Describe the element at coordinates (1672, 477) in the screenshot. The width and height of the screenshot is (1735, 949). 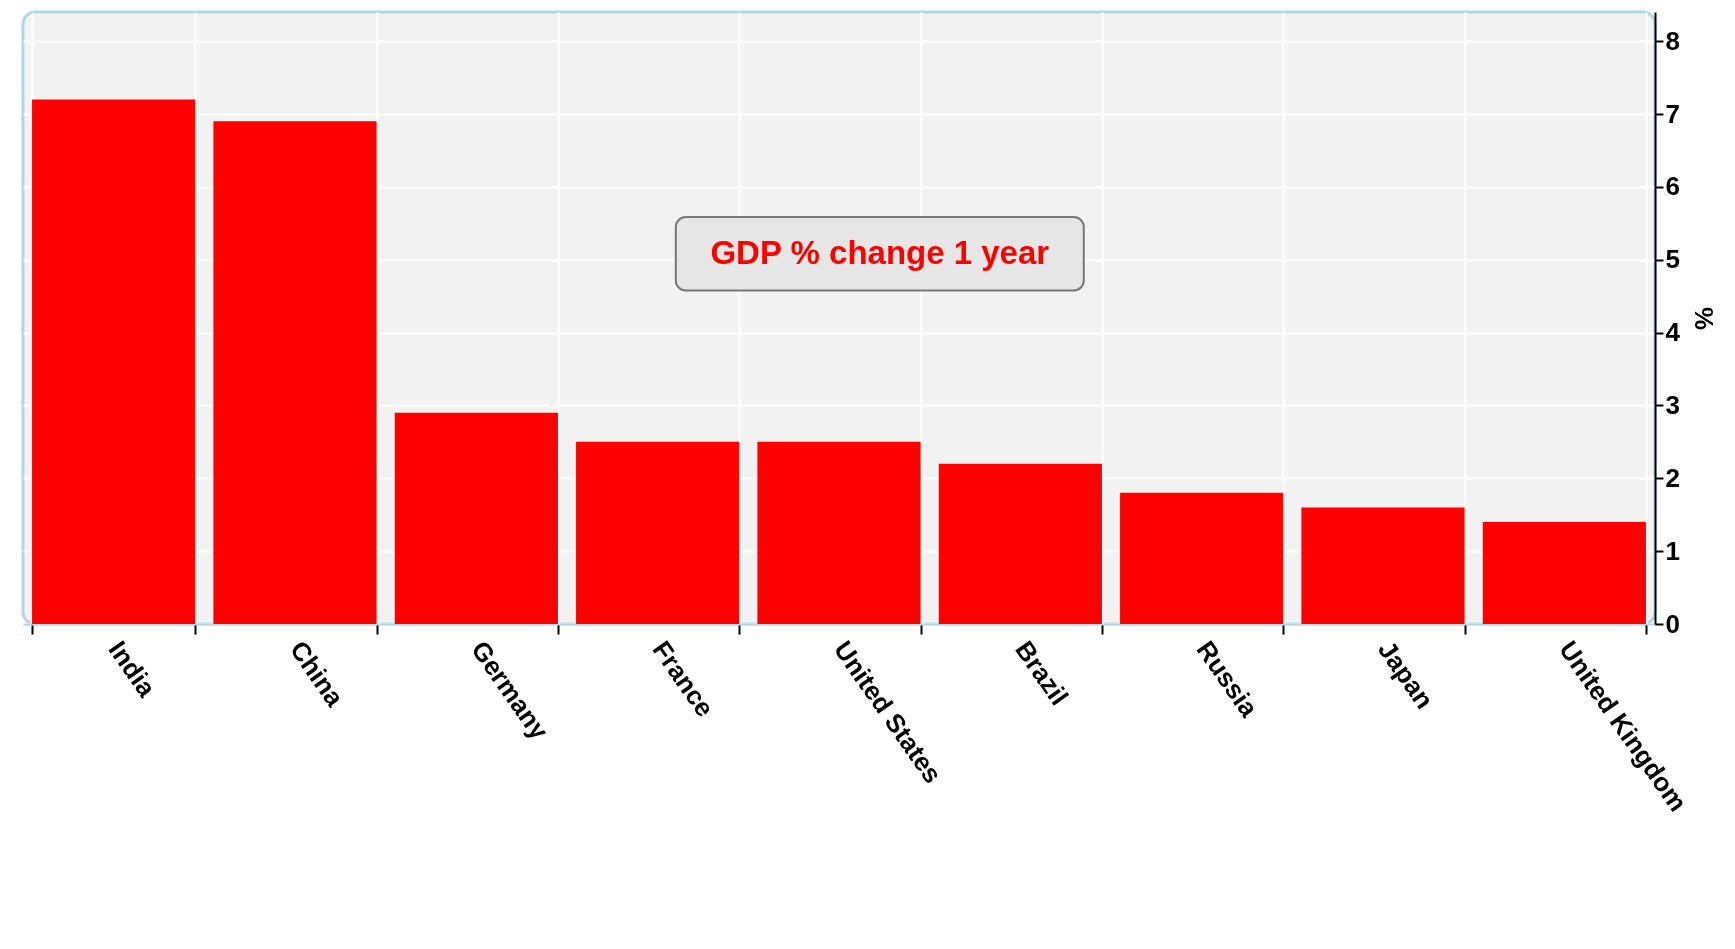
I see `y-tick-label: 2` at that location.